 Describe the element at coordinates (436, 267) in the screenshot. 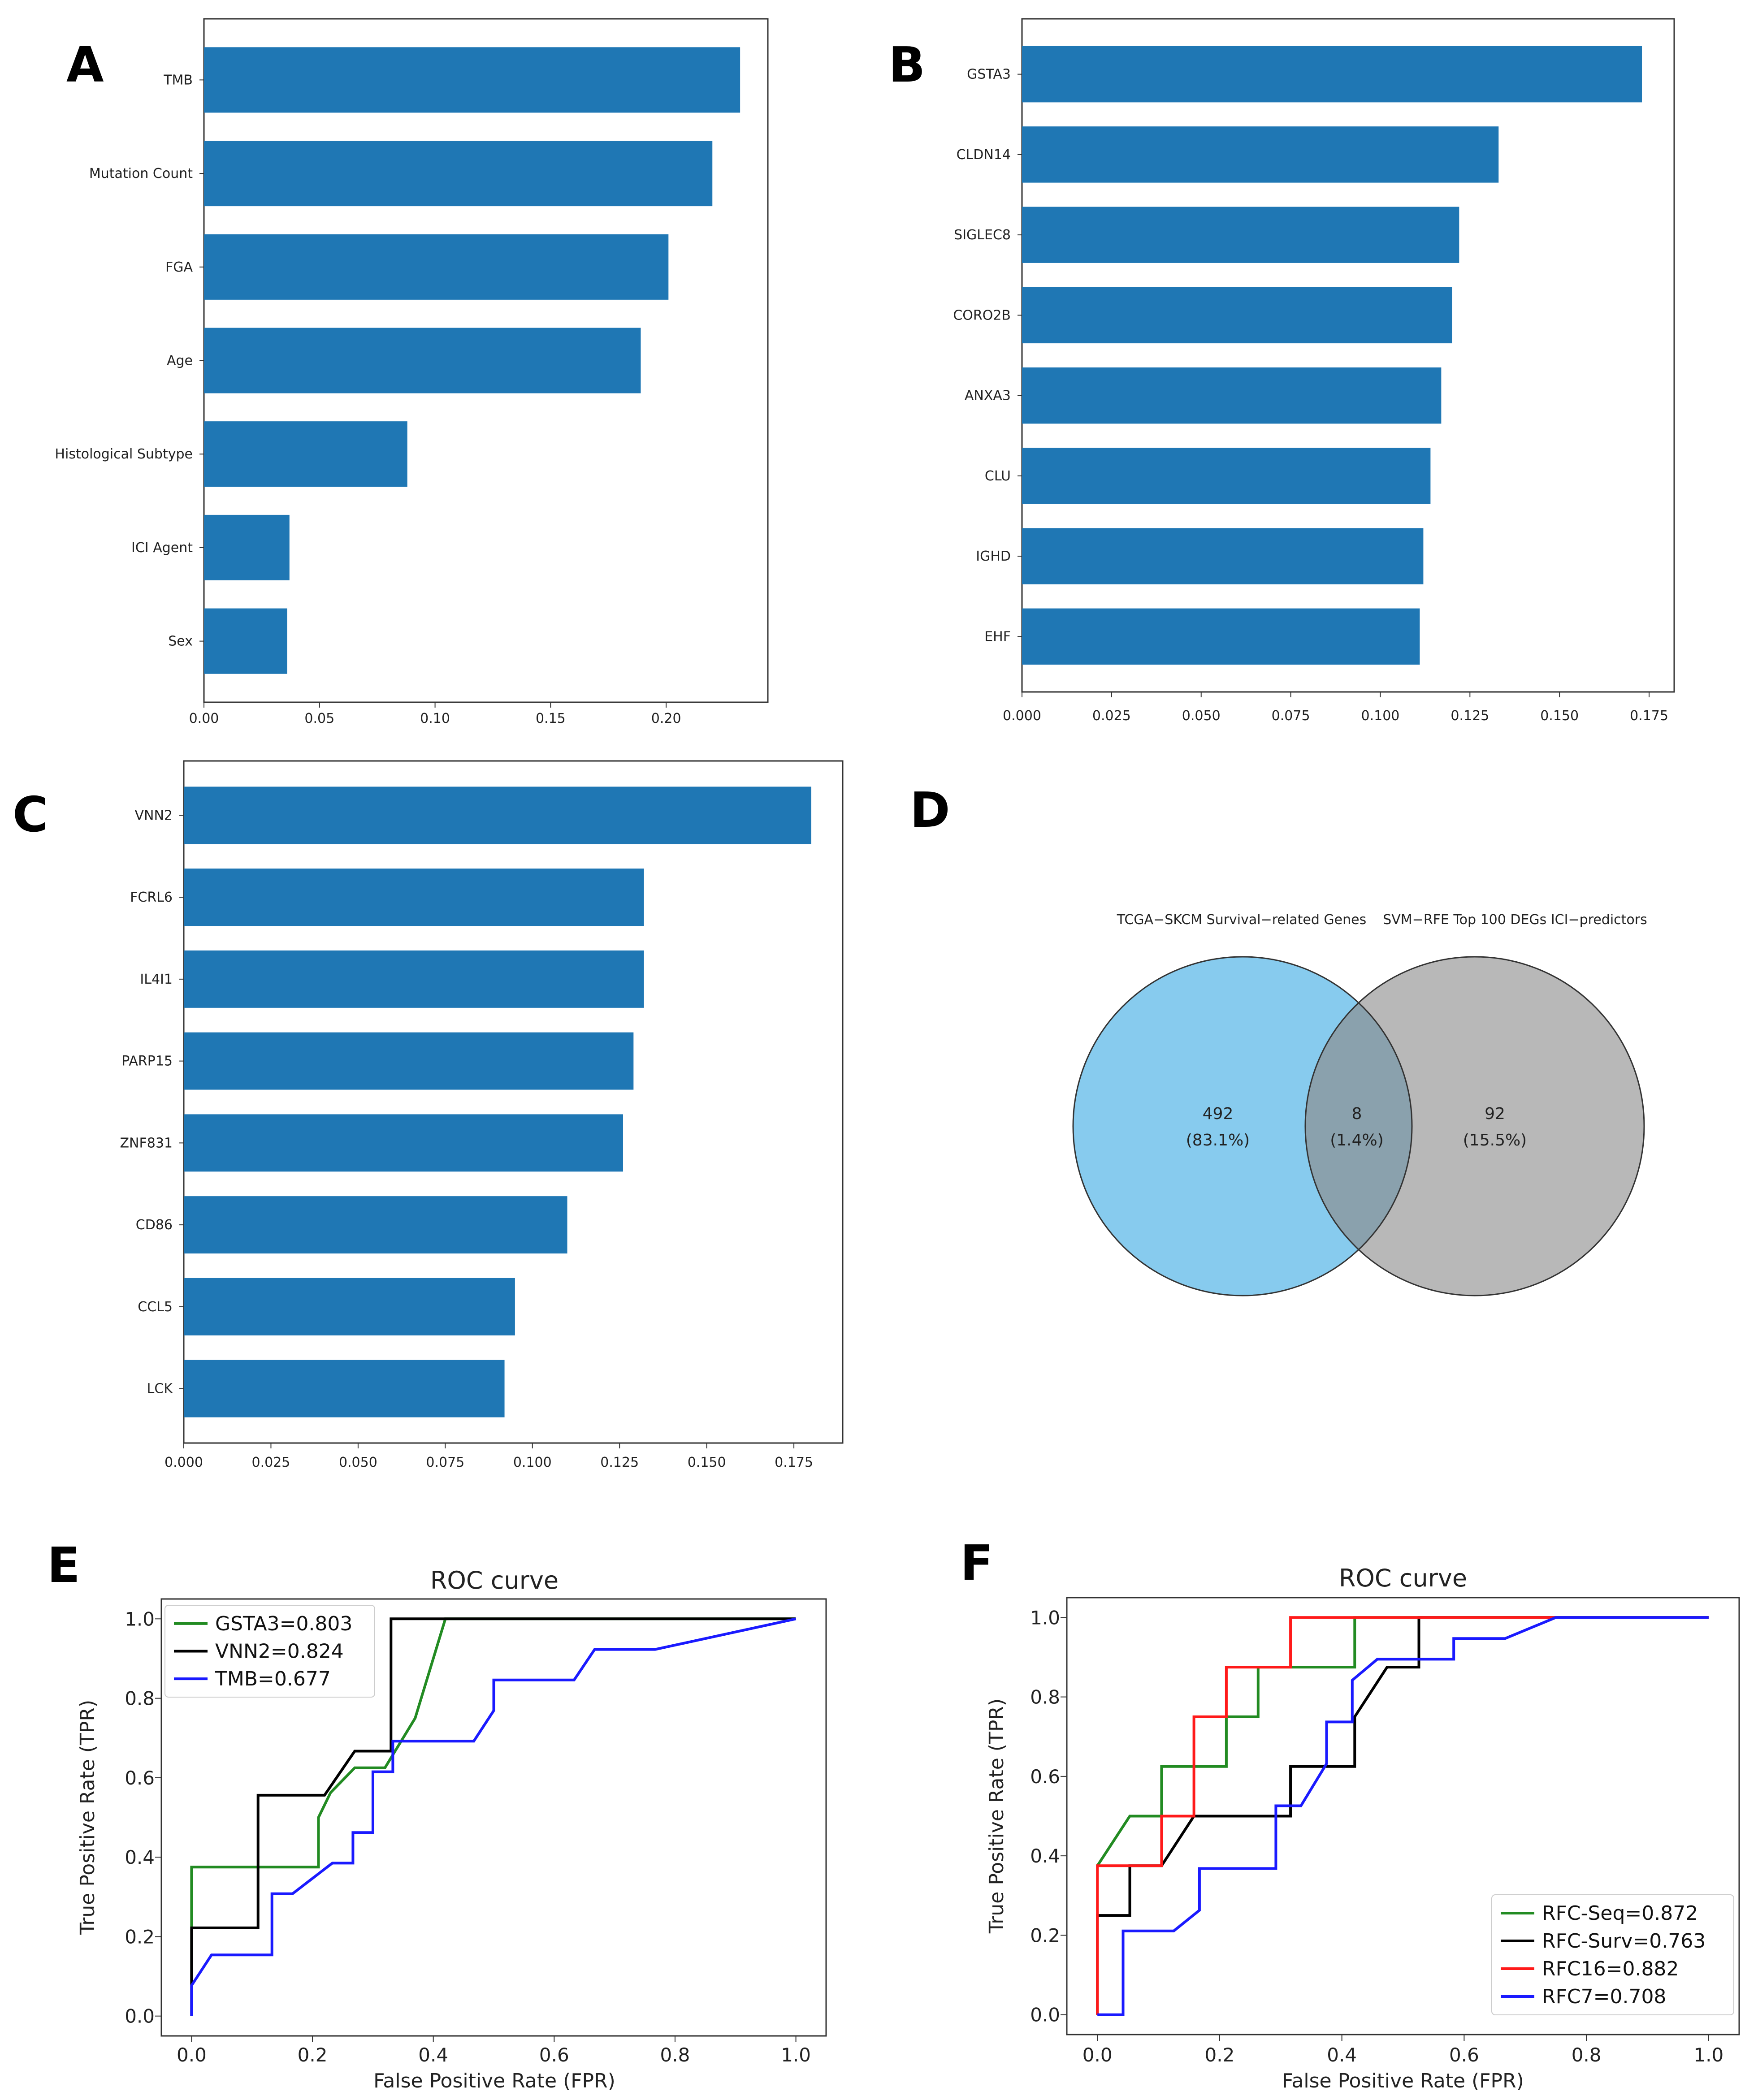

I see `bar-fga` at that location.